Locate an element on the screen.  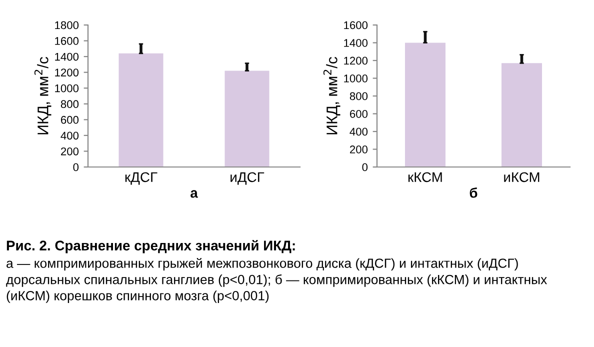
x-tick-label: кКСМ is located at coordinates (425, 177).